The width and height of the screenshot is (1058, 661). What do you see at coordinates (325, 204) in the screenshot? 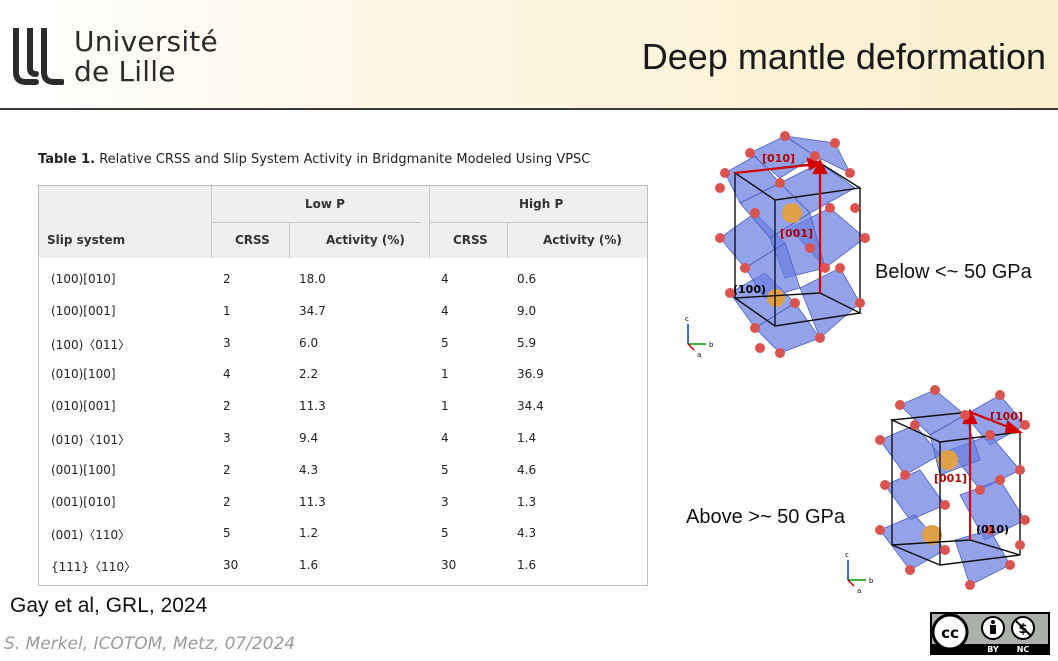
I see `header-group-low-p: Low P` at bounding box center [325, 204].